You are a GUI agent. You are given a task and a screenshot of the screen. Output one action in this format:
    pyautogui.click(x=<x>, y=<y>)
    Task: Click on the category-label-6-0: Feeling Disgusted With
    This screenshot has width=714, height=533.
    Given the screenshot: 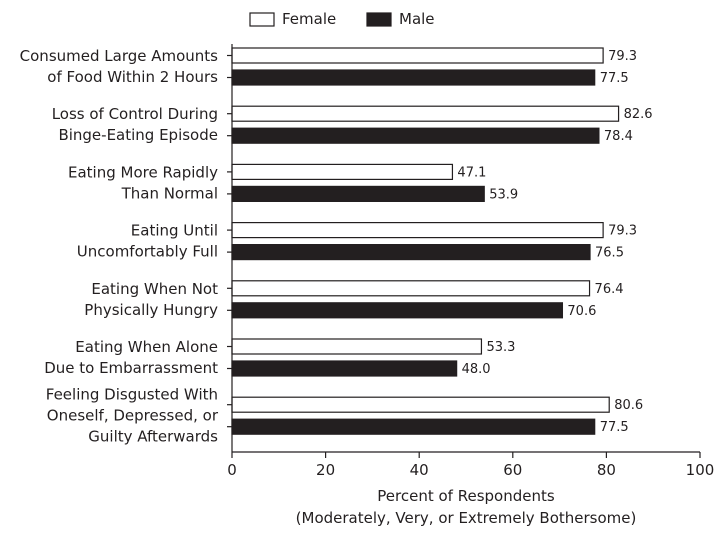 What is the action you would take?
    pyautogui.click(x=132, y=395)
    